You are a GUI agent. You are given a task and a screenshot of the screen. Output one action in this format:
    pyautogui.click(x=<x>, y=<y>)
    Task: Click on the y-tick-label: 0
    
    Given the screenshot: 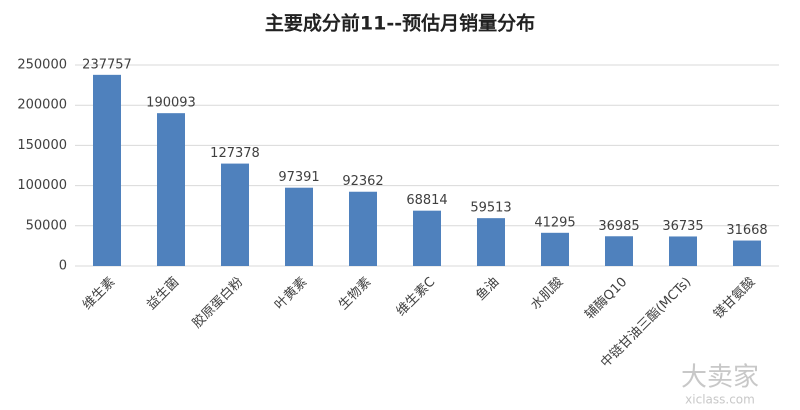 What is the action you would take?
    pyautogui.click(x=63, y=266)
    